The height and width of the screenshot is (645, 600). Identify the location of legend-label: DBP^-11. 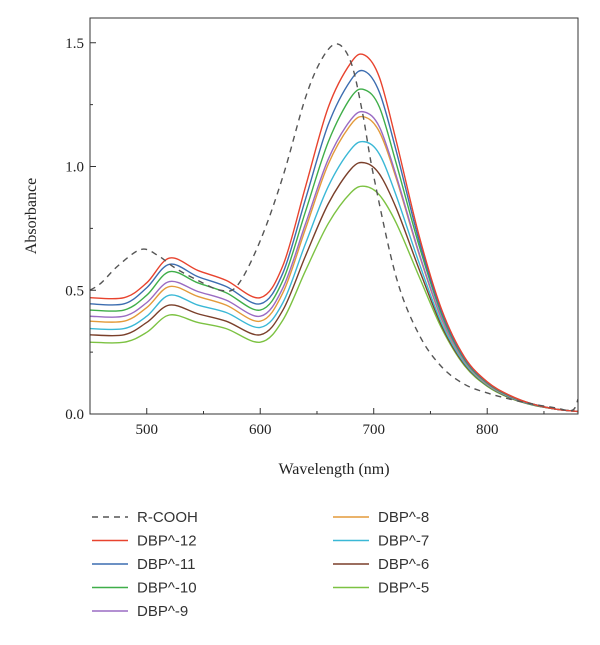
(166, 564).